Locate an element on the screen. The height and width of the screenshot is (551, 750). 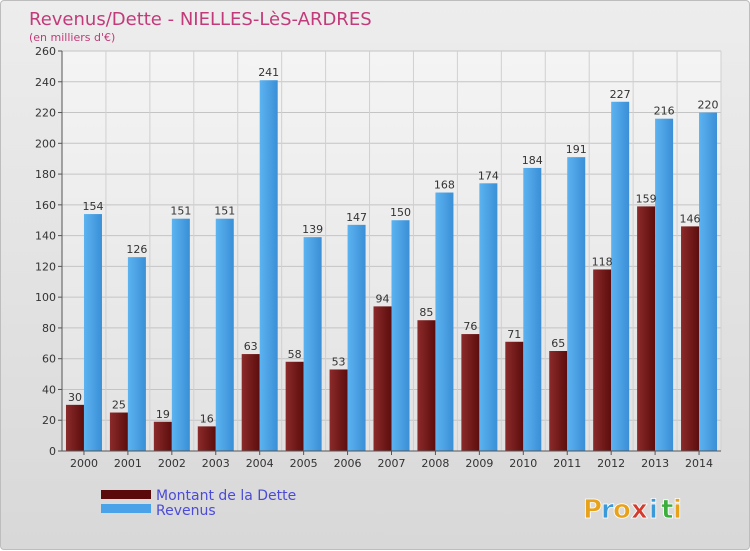
label-revenus-2007: 150 is located at coordinates (400, 212).